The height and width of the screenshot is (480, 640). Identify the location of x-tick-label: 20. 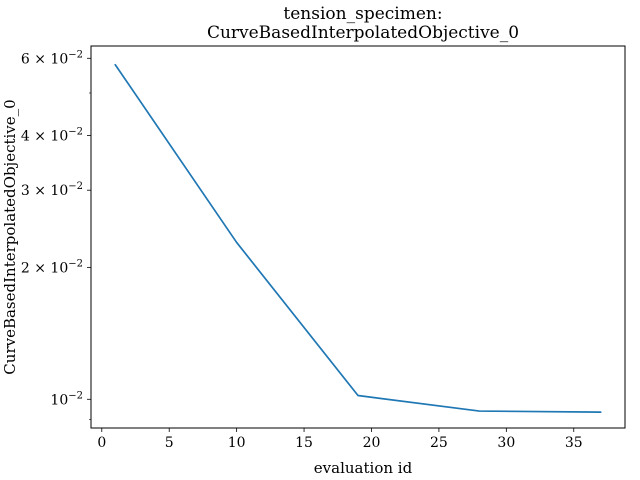
(372, 443).